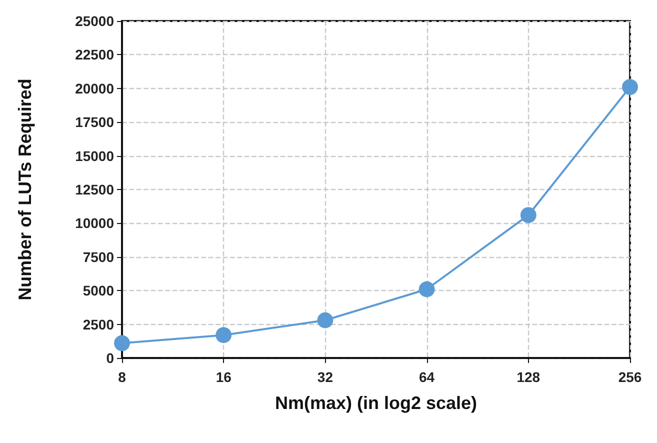  What do you see at coordinates (224, 377) in the screenshot?
I see `x-tick-label: 16` at bounding box center [224, 377].